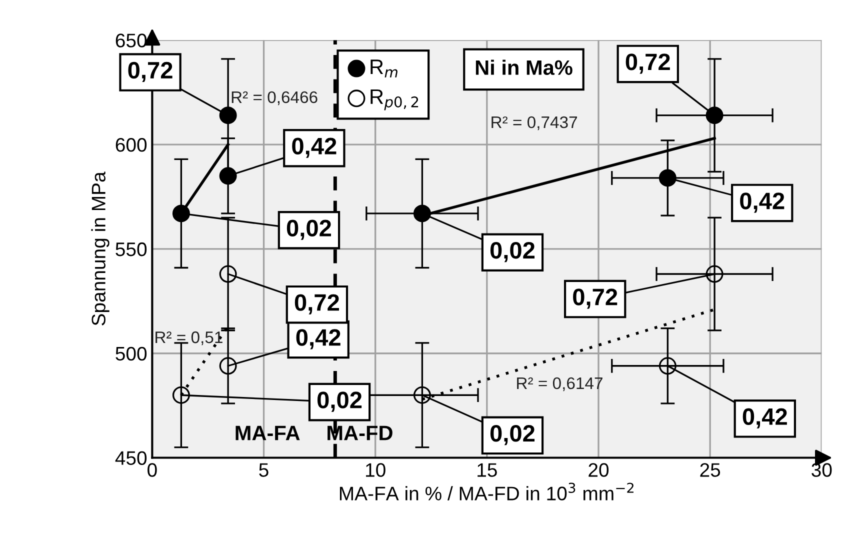 Image resolution: width=855 pixels, height=543 pixels. I want to click on y-tick-label: 450, so click(131, 458).